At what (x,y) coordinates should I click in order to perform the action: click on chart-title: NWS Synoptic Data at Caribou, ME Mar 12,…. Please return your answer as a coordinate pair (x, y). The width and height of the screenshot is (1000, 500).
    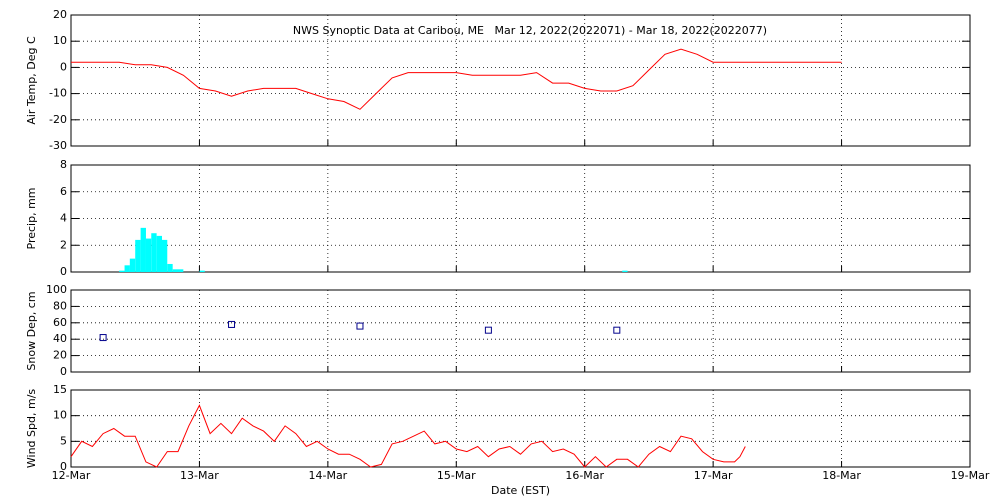
    Looking at the image, I should click on (530, 30).